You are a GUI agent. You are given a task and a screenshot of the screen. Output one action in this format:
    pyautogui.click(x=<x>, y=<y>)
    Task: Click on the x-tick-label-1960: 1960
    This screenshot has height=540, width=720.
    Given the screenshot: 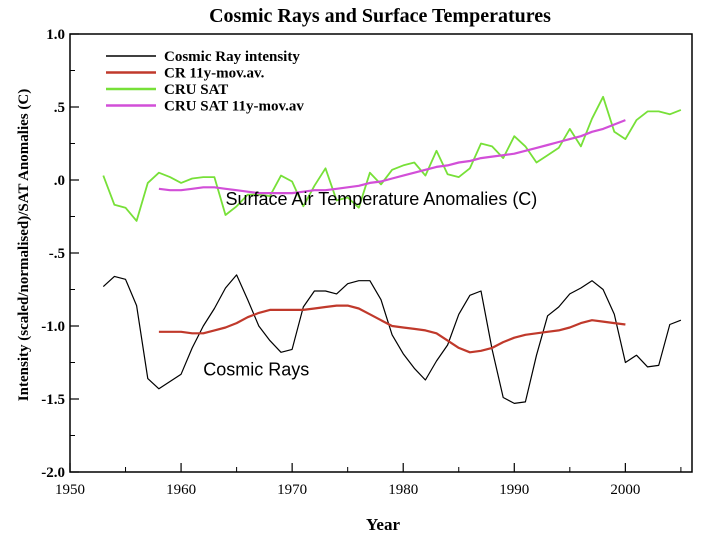 What is the action you would take?
    pyautogui.click(x=181, y=490)
    